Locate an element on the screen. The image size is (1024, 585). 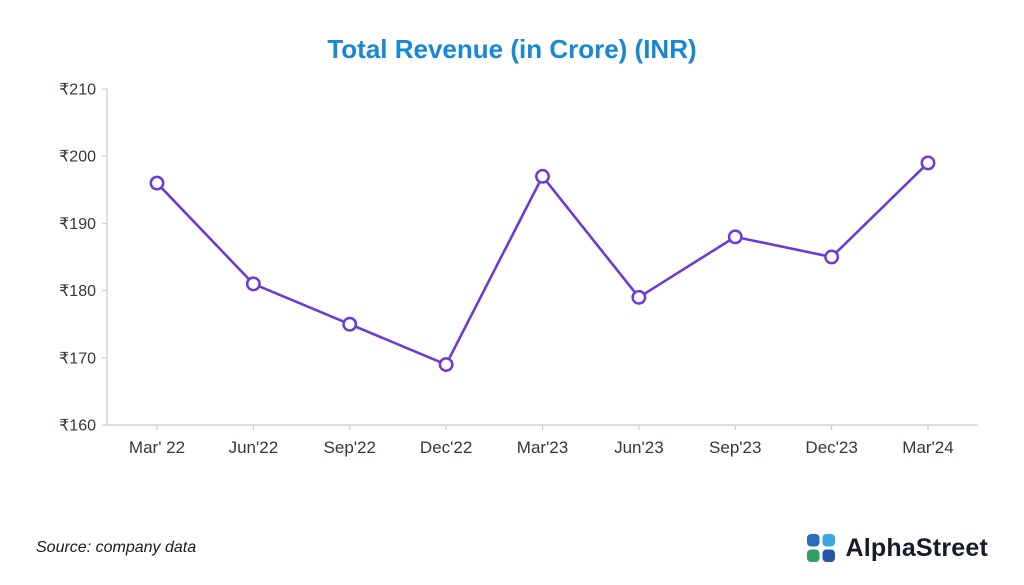
y-tick-label: ₹200 is located at coordinates (77, 157).